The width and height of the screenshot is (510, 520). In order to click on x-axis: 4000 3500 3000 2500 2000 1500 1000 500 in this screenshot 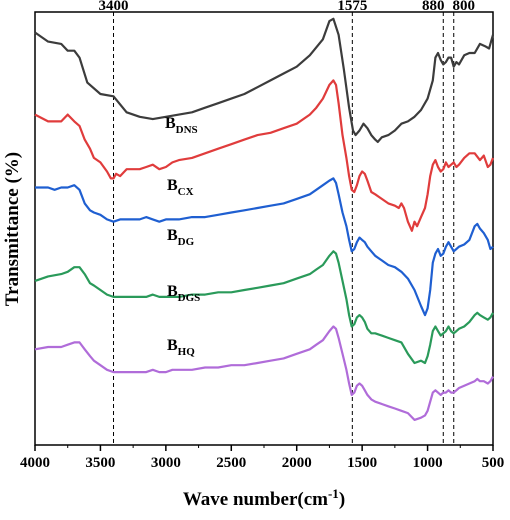, I will do `click(262, 458)`.